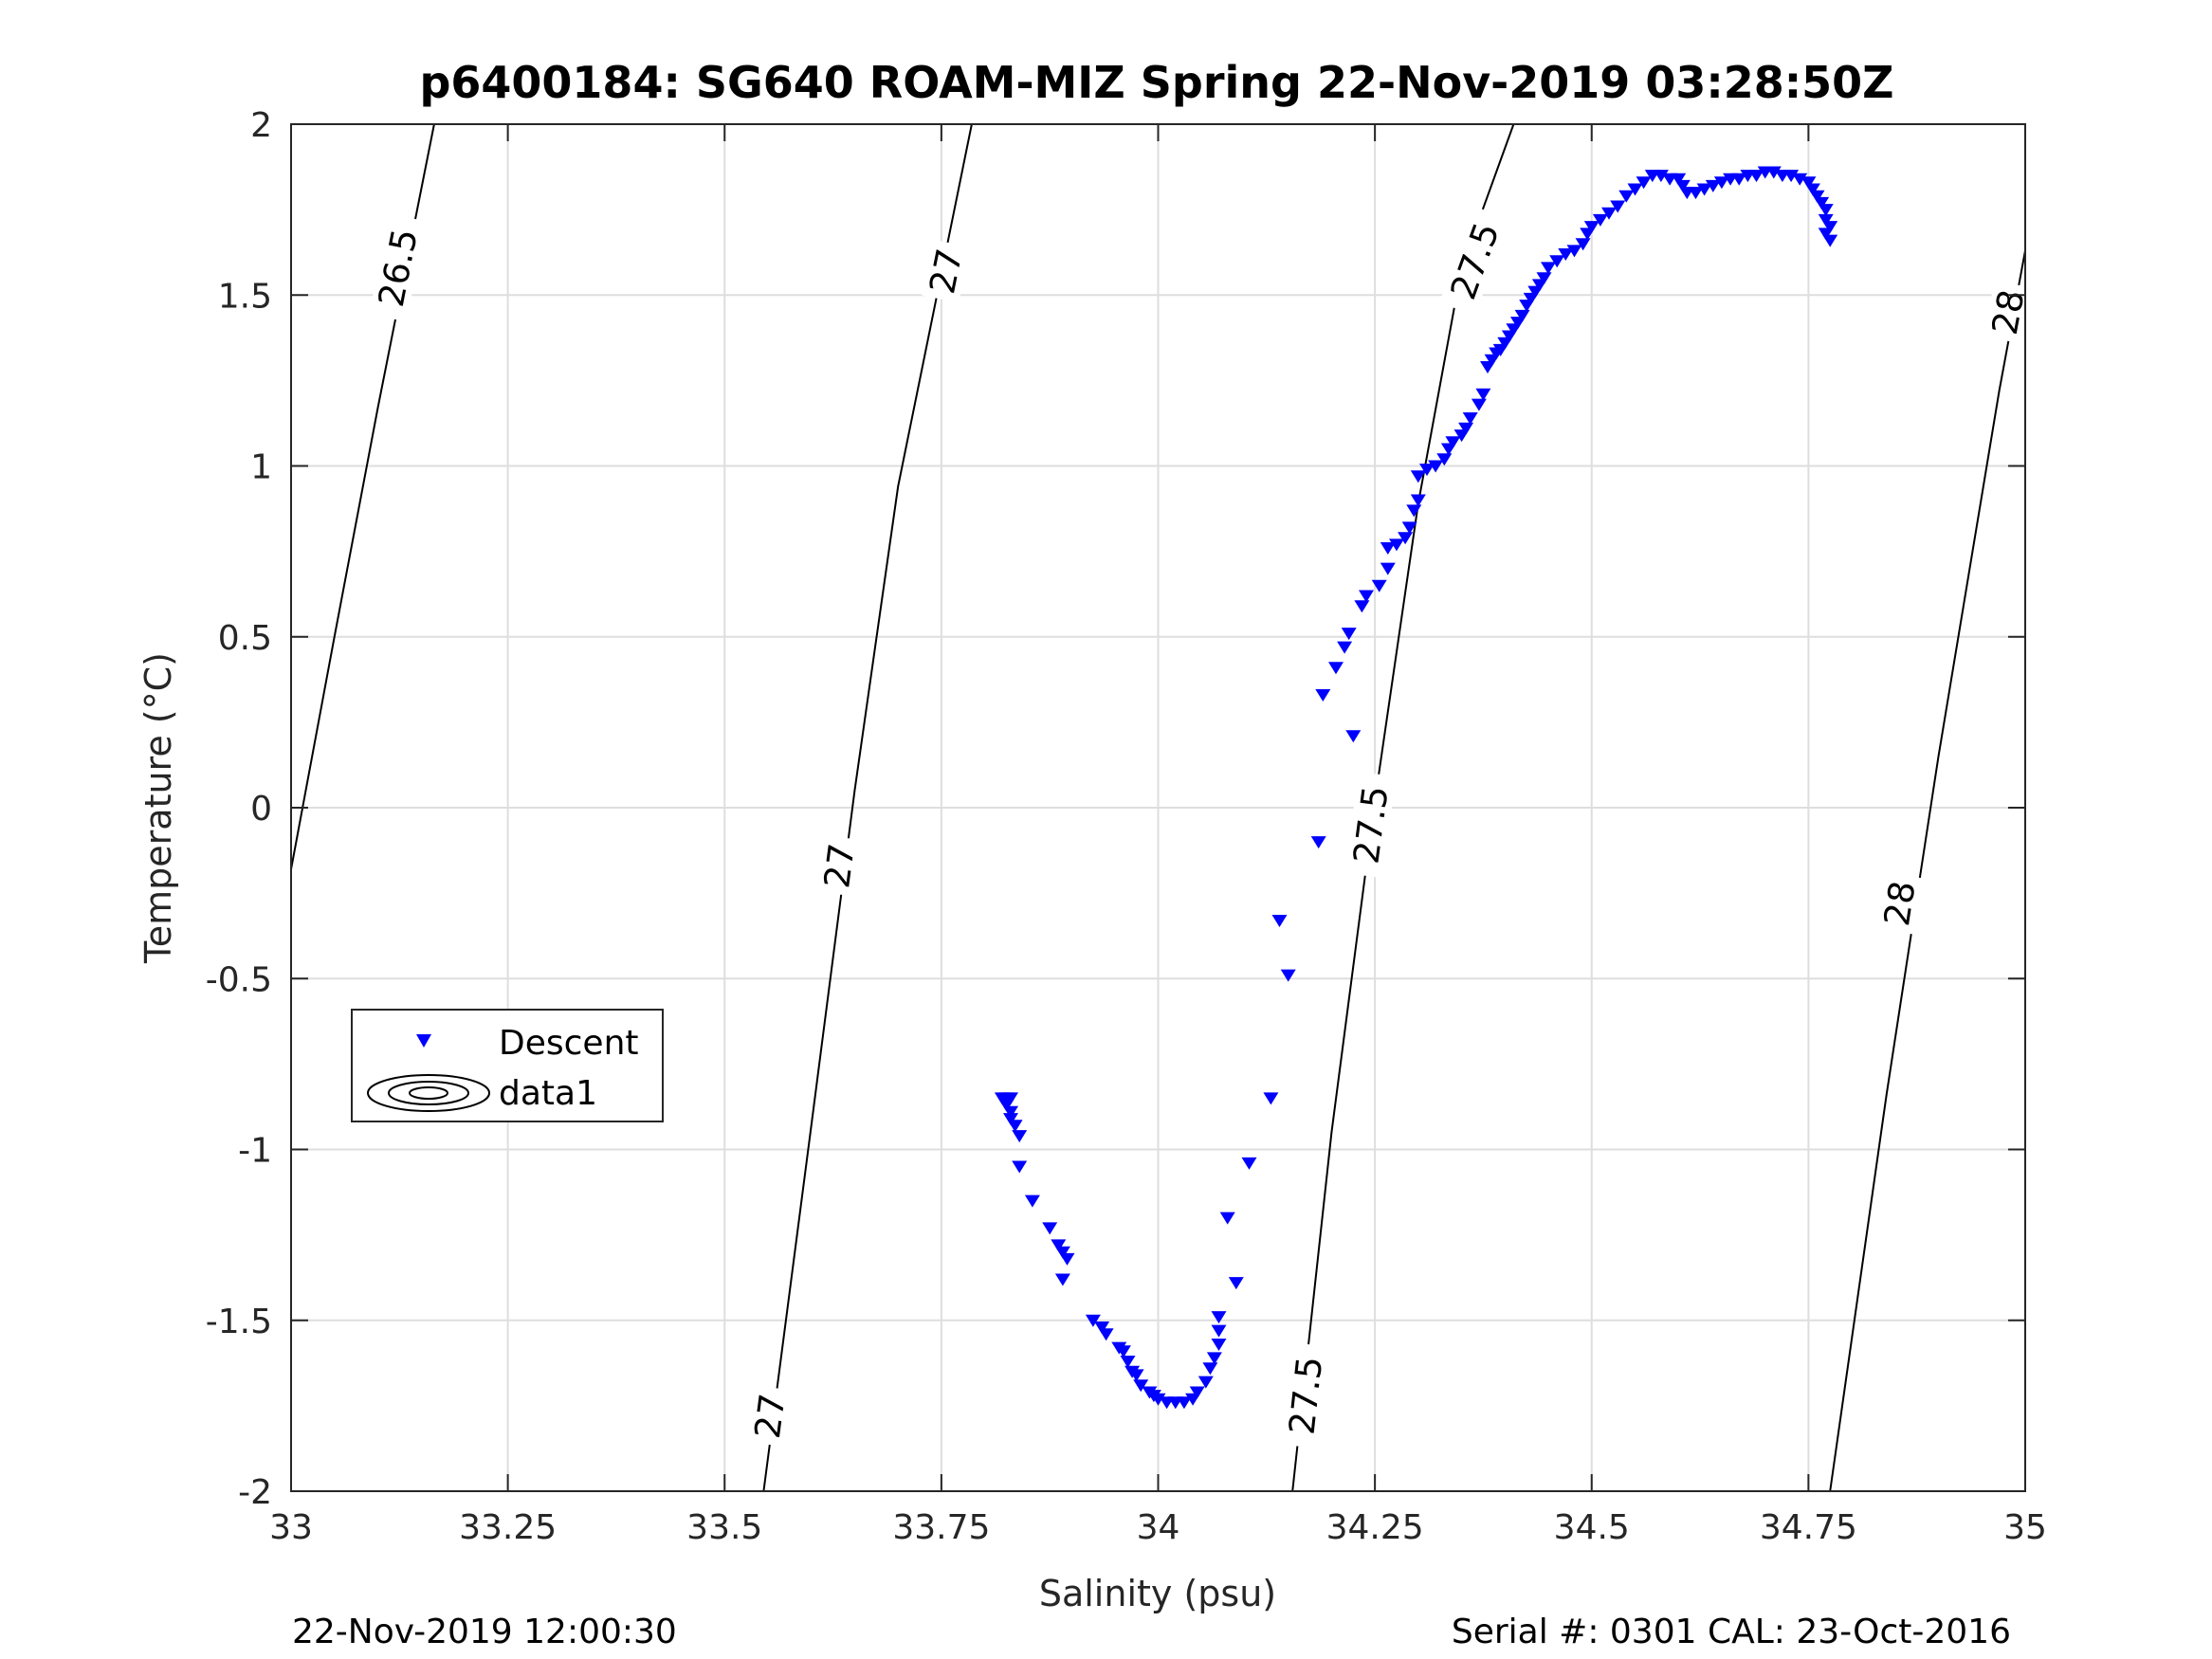 Image resolution: width=2212 pixels, height=1659 pixels. What do you see at coordinates (261, 809) in the screenshot?
I see `y-tick-label: 0` at bounding box center [261, 809].